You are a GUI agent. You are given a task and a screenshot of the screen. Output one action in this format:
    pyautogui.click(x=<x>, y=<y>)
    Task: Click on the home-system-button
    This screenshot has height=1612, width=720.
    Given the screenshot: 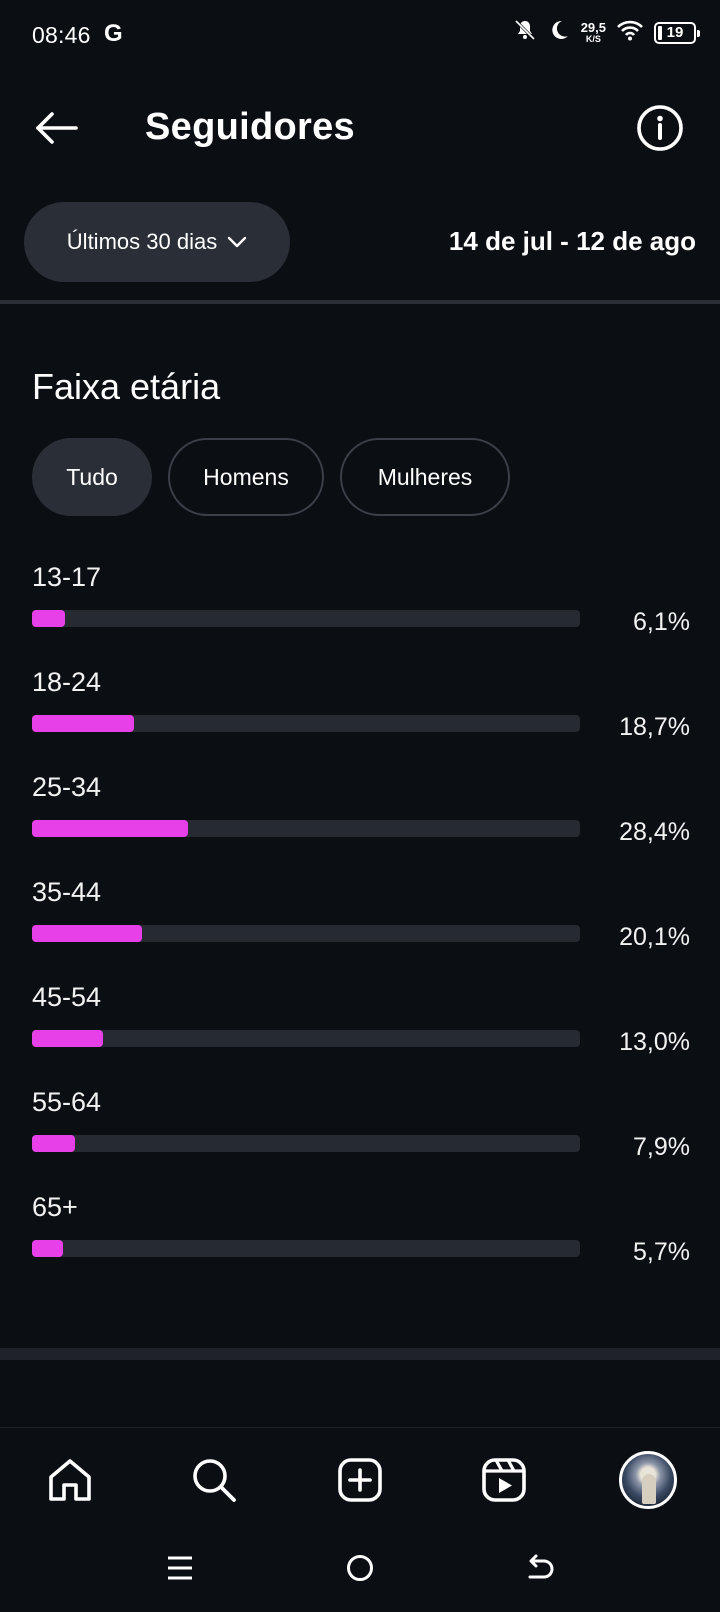 What is the action you would take?
    pyautogui.click(x=360, y=1568)
    